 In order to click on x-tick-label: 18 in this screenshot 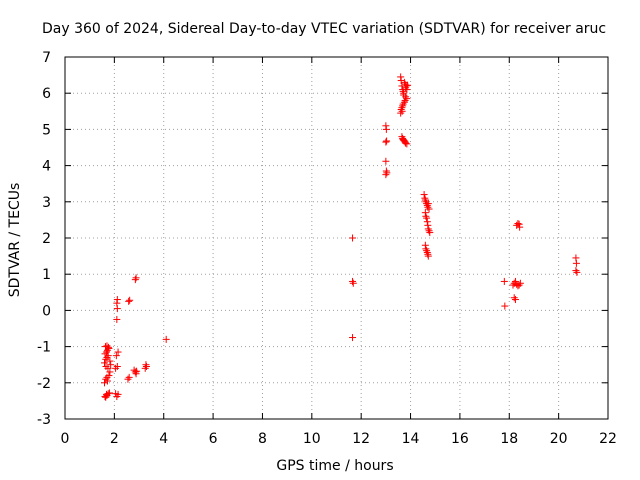, I will do `click(509, 439)`.